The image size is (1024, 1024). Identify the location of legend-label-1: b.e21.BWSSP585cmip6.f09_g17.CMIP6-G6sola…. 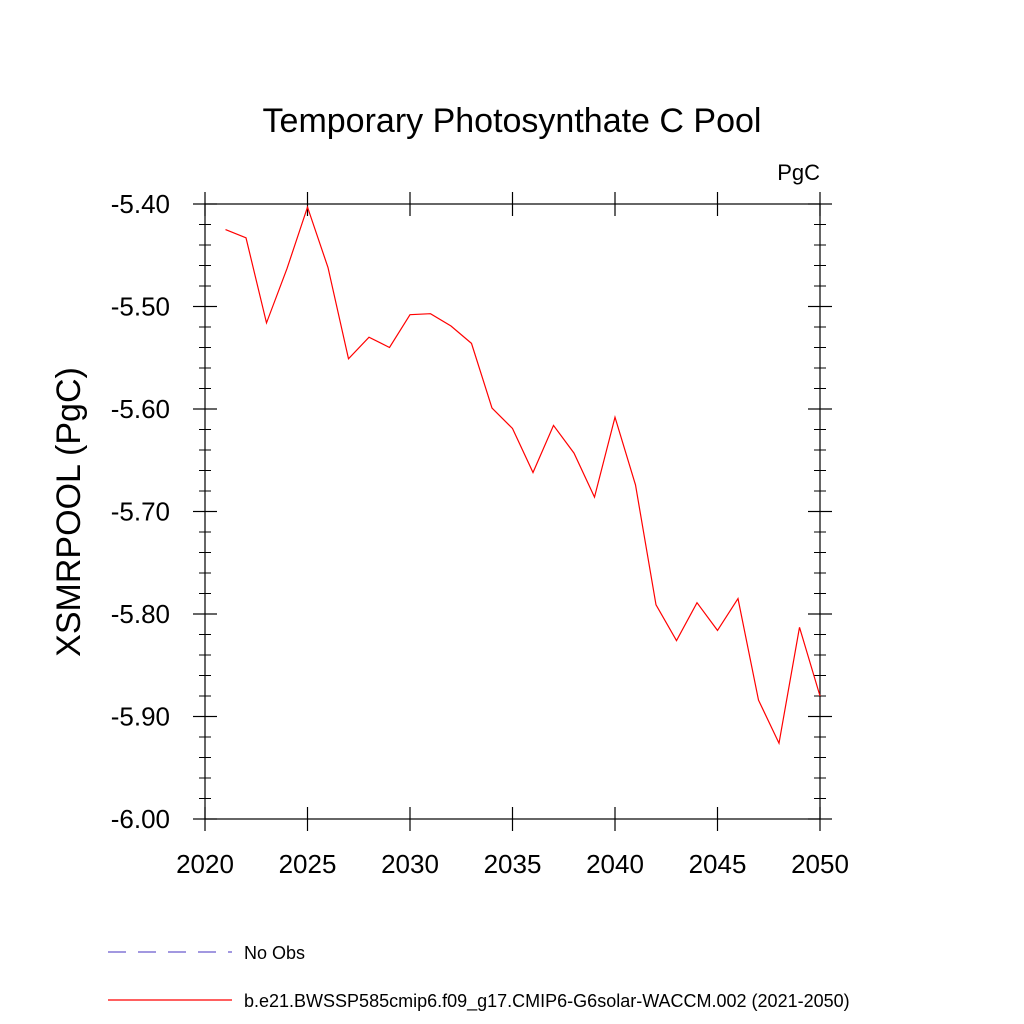
(547, 1001).